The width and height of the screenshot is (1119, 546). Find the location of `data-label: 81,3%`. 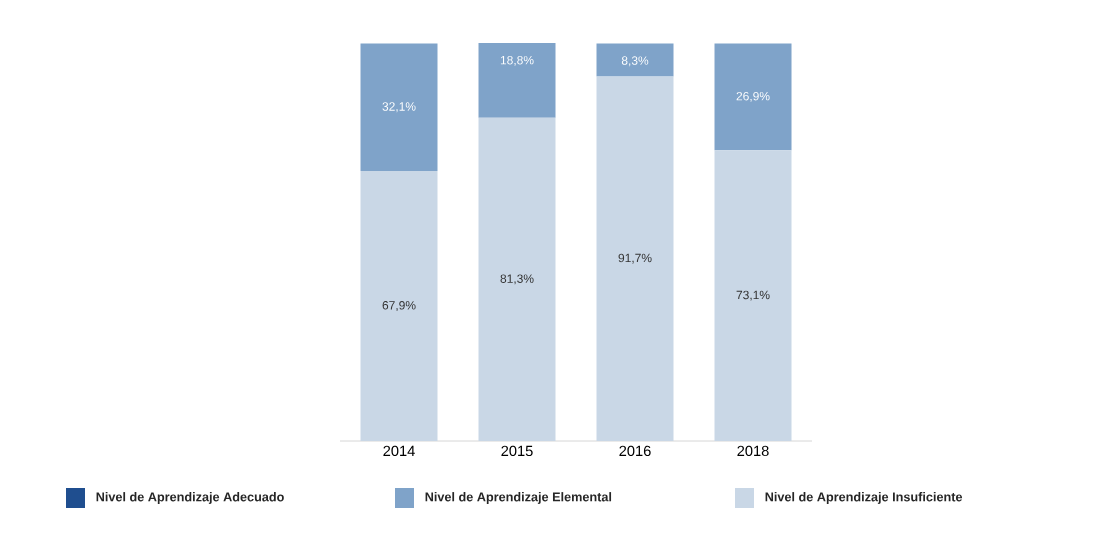

data-label: 81,3% is located at coordinates (517, 279).